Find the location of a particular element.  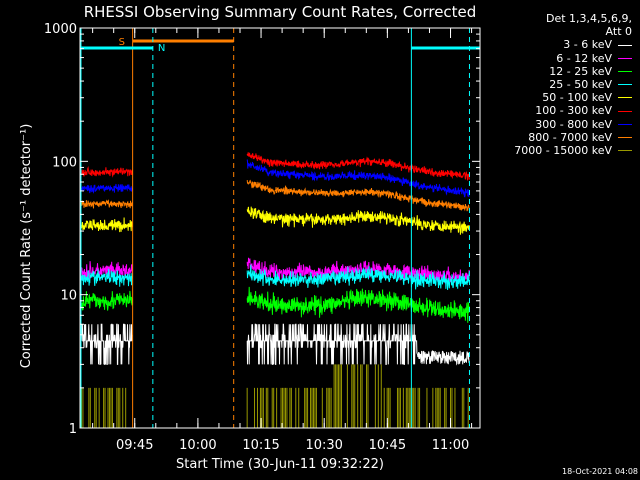

legend-item-label: 300 - 800 keV is located at coordinates (573, 124).